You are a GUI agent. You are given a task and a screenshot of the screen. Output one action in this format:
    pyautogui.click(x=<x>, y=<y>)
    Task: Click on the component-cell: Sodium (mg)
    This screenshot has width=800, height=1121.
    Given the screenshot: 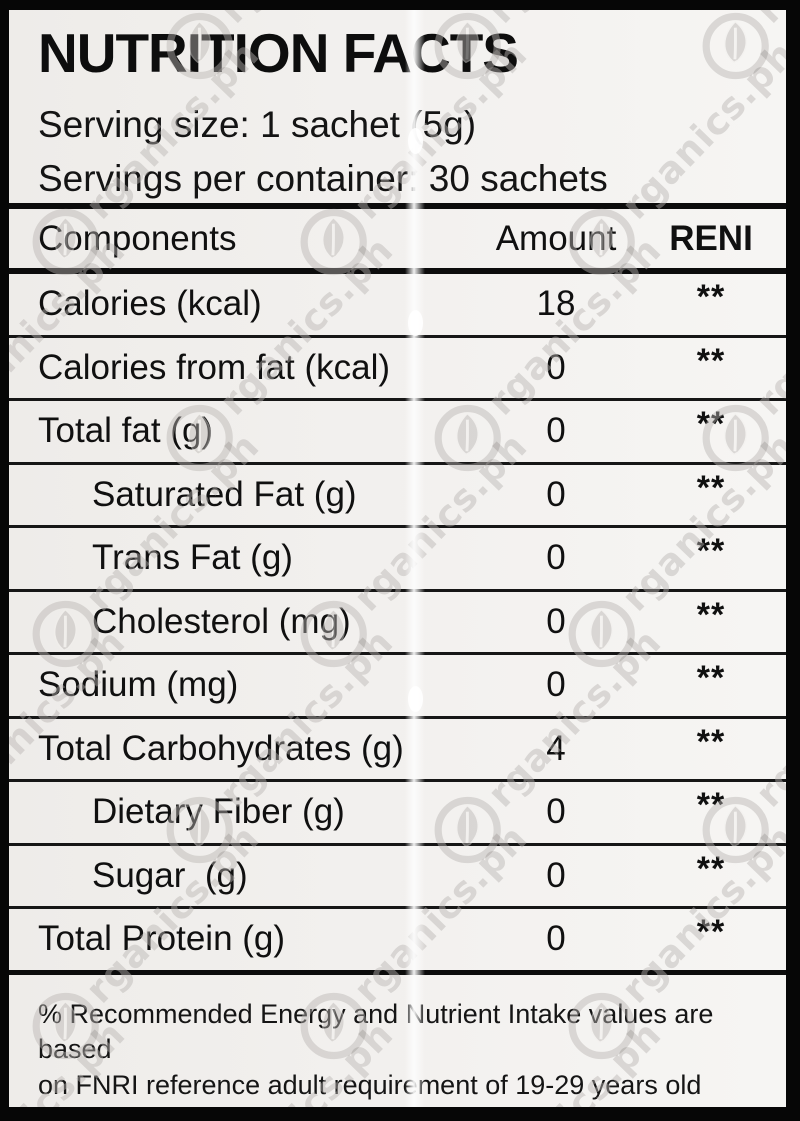 What is the action you would take?
    pyautogui.click(x=138, y=685)
    